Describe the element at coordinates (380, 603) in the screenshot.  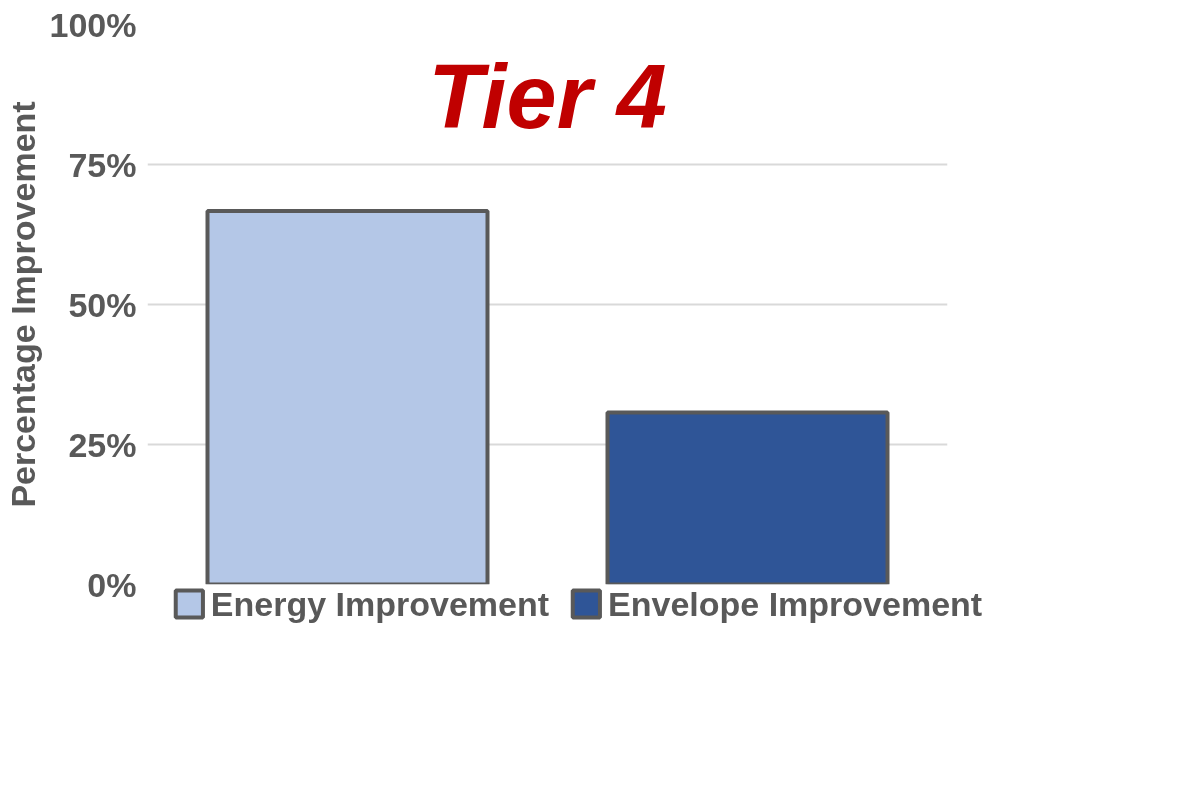
I see `legend-label: Energy Improvement` at that location.